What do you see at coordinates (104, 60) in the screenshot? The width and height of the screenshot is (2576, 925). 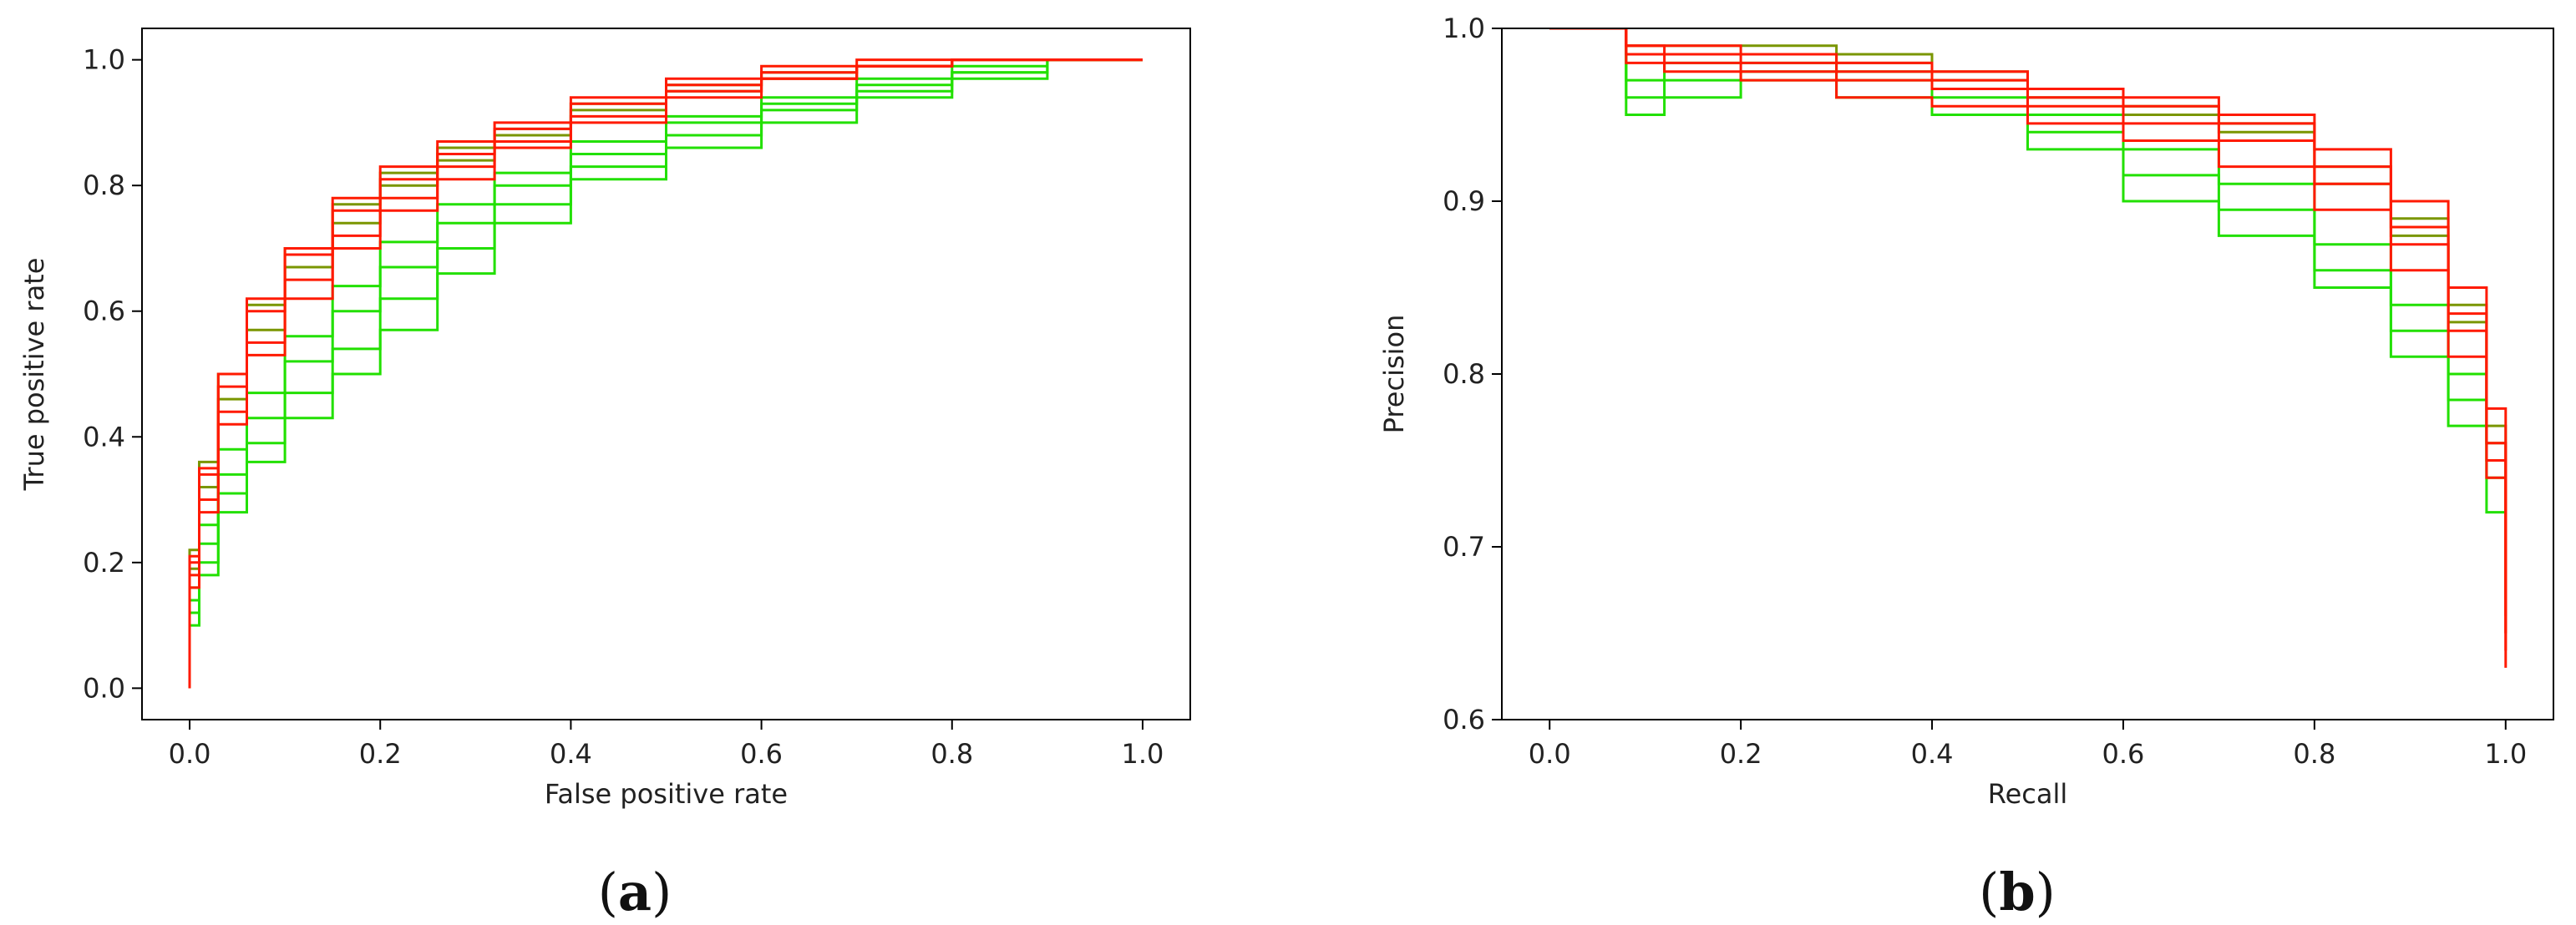 I see `panel-a-y-tick-label: 1.0` at bounding box center [104, 60].